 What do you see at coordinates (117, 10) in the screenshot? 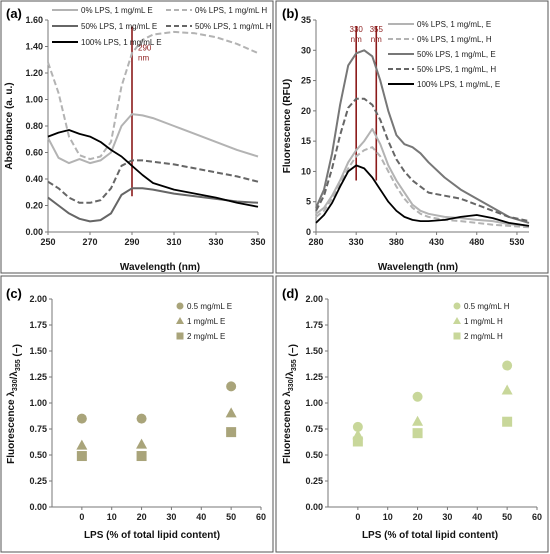
I see `legend-entry: 0% LPS, 1 mg/mL E` at bounding box center [117, 10].